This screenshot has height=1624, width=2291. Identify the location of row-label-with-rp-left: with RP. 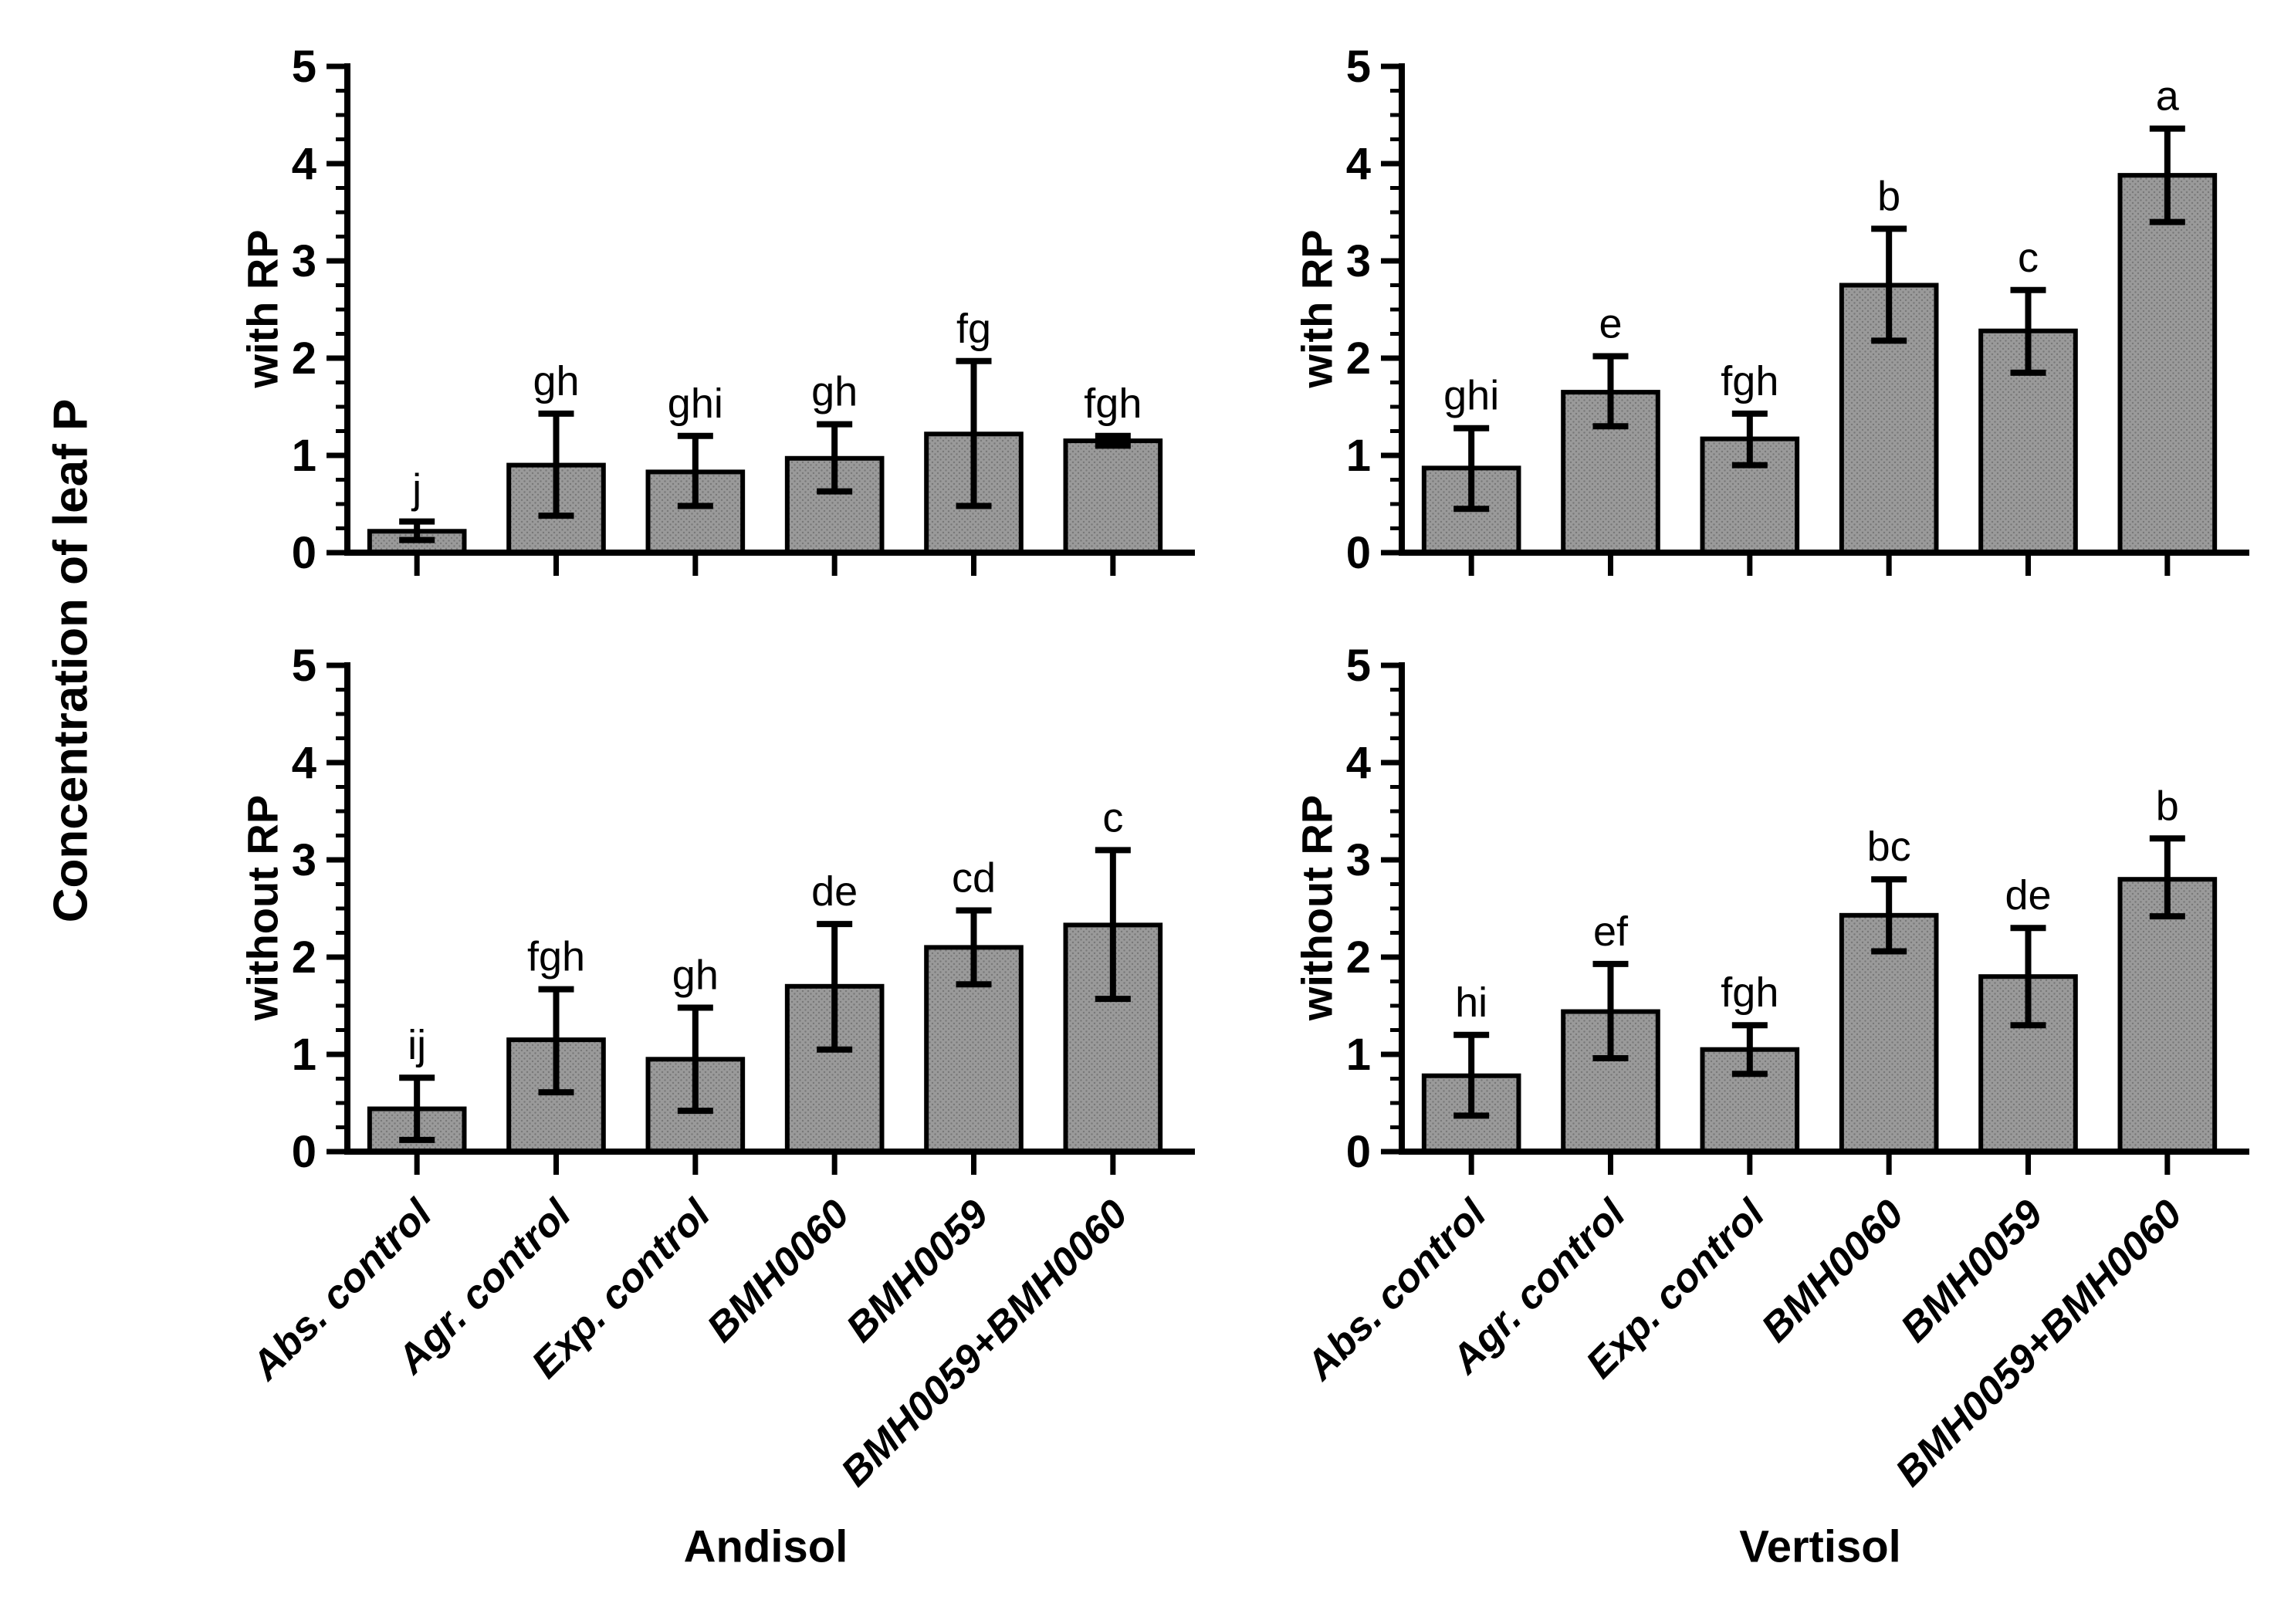
(262, 309).